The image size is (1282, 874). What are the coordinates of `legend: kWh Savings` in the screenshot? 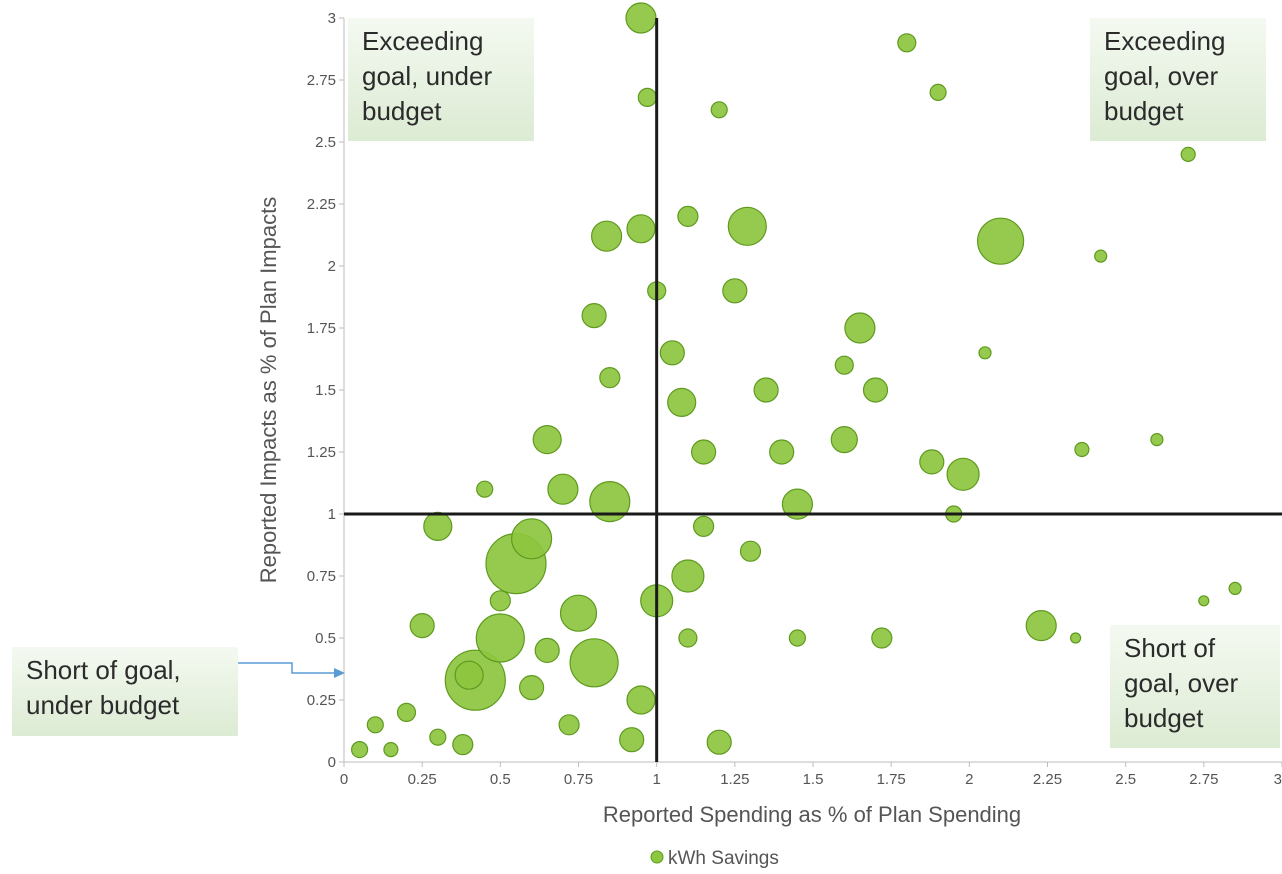 It's located at (714, 858).